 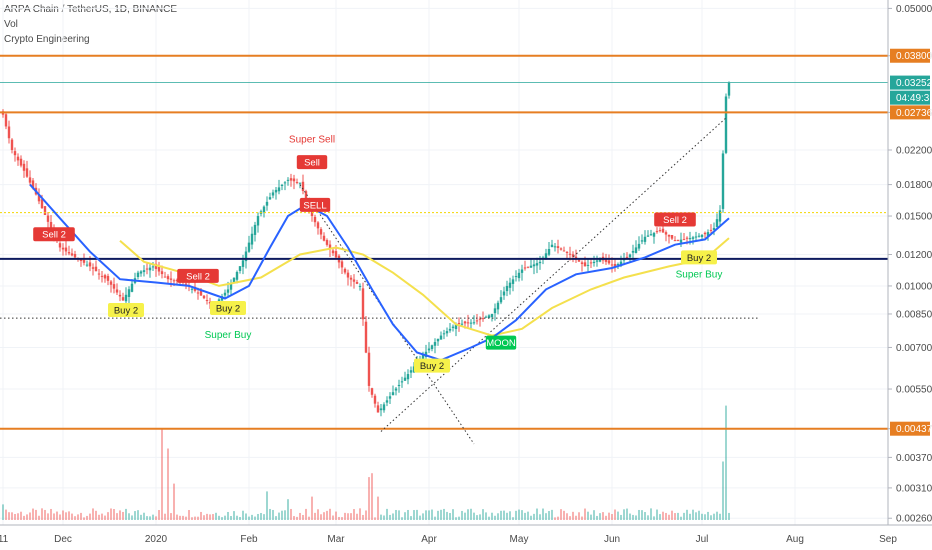 I want to click on signal-sell-box, so click(x=198, y=275).